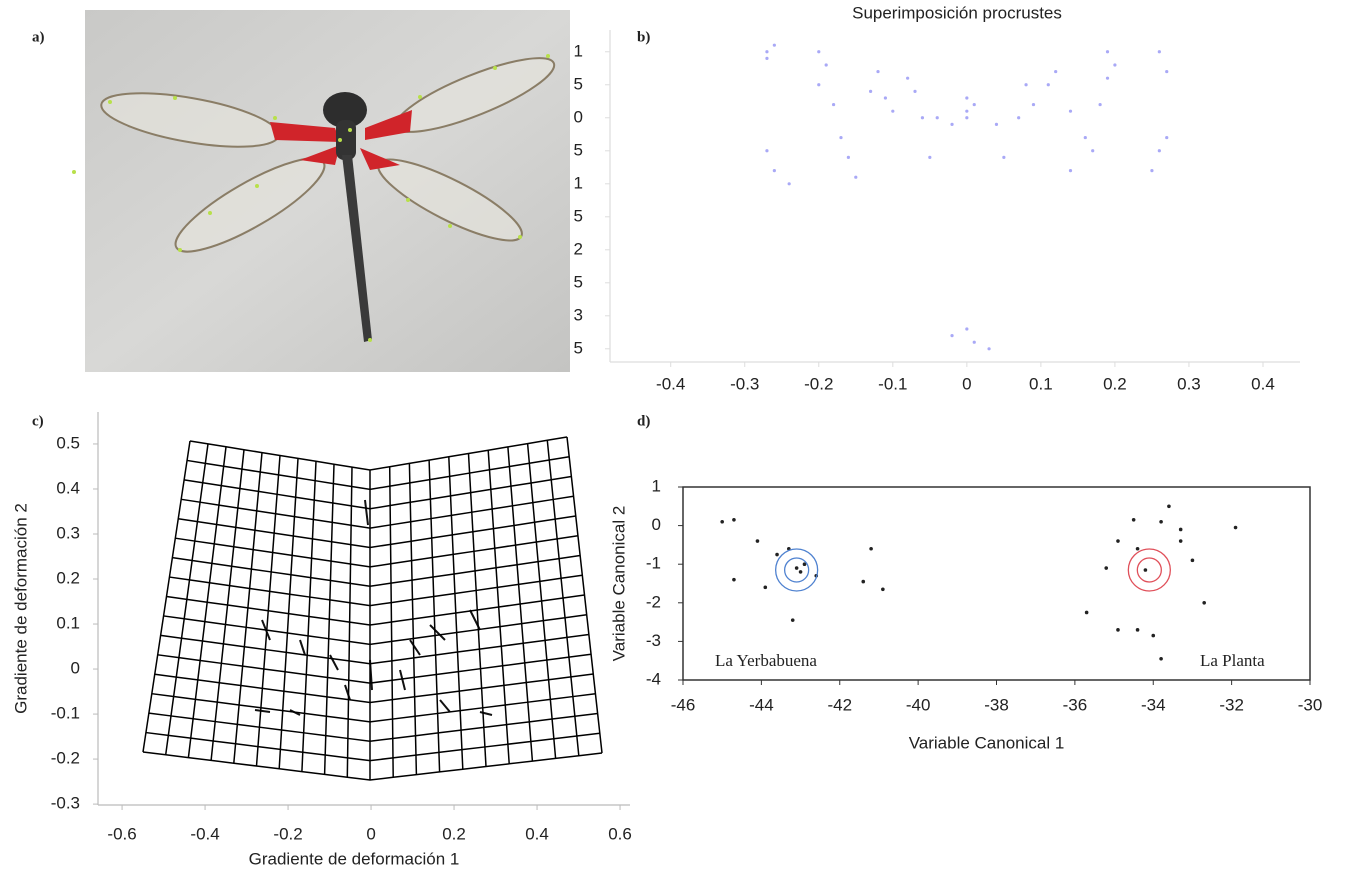 This screenshot has height=875, width=1345. What do you see at coordinates (618, 584) in the screenshot?
I see `y-axis-label: Variable Canonical 2` at bounding box center [618, 584].